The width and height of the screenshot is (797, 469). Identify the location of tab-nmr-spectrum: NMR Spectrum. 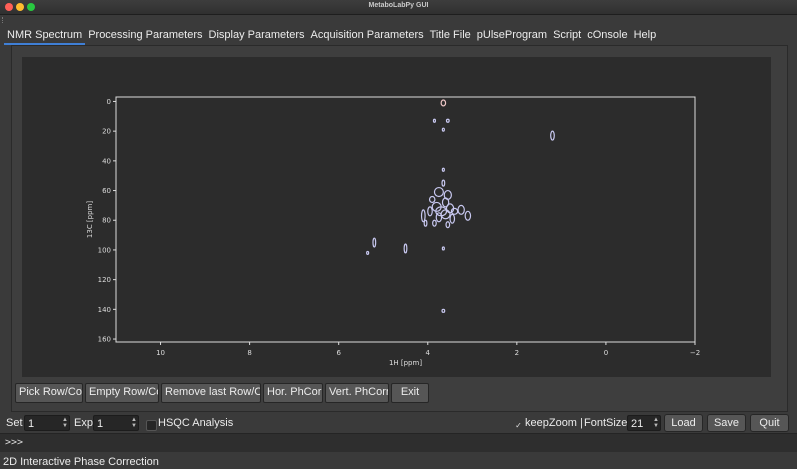
(45, 36).